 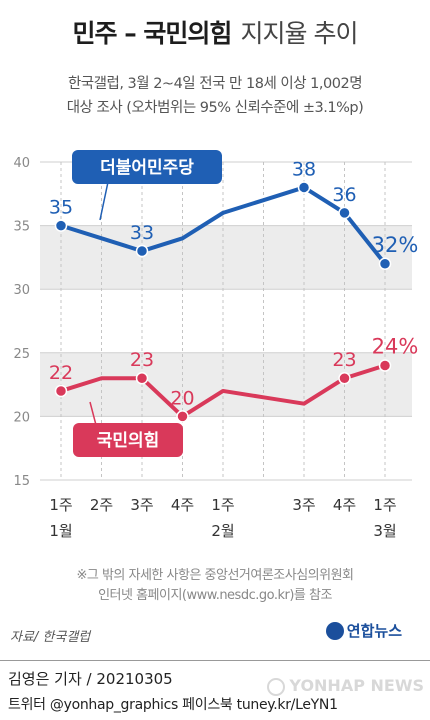 I want to click on watermark-icon, so click(x=276, y=686).